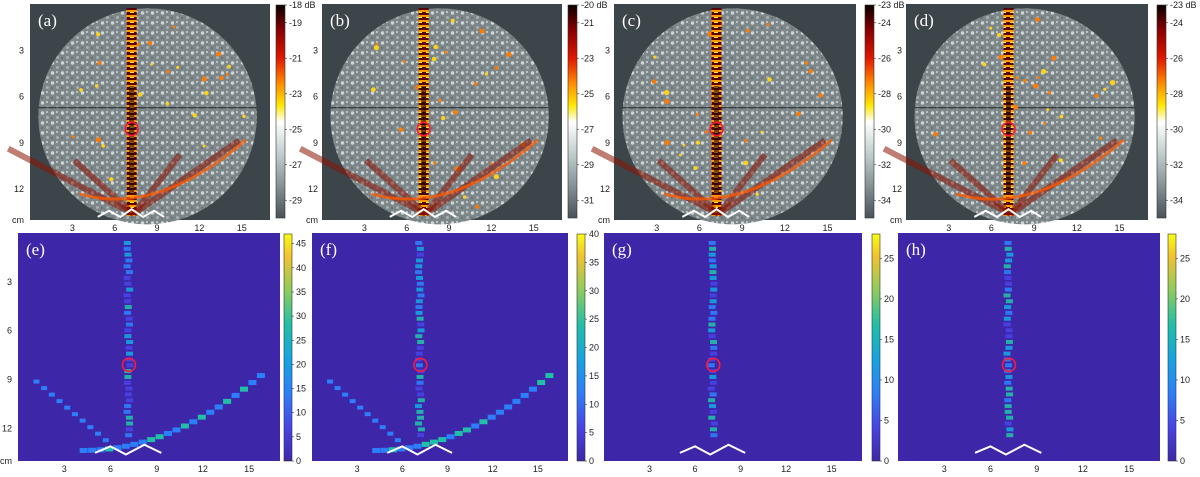 The width and height of the screenshot is (1200, 477). What do you see at coordinates (605, 189) in the screenshot?
I see `y-tick-label: 12` at bounding box center [605, 189].